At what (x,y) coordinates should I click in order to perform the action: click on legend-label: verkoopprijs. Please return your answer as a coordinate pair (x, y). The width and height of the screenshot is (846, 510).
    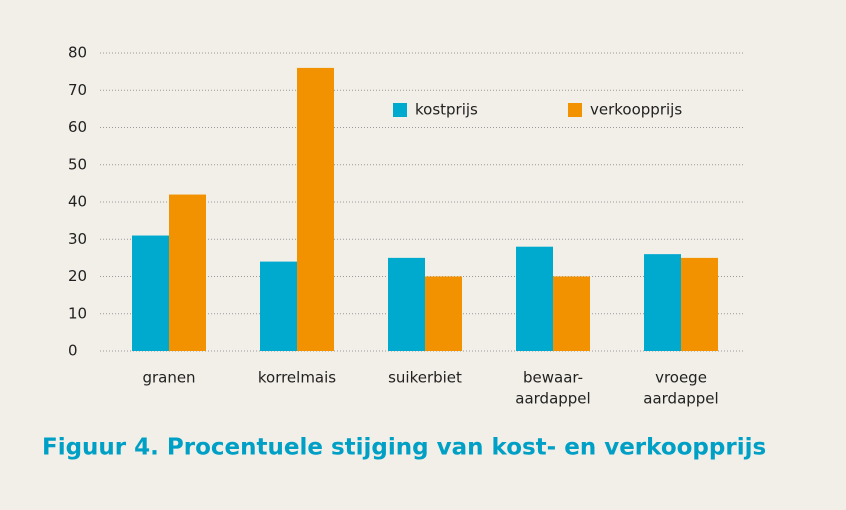
    Looking at the image, I should click on (636, 110).